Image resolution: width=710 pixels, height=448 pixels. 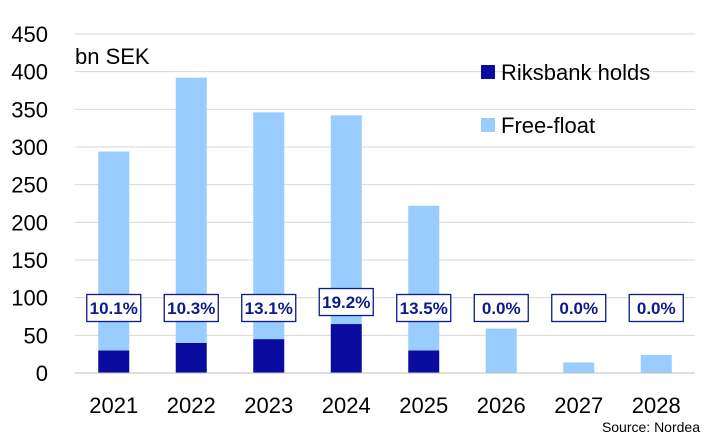 I want to click on data-label-2022: 10.3%, so click(x=191, y=308).